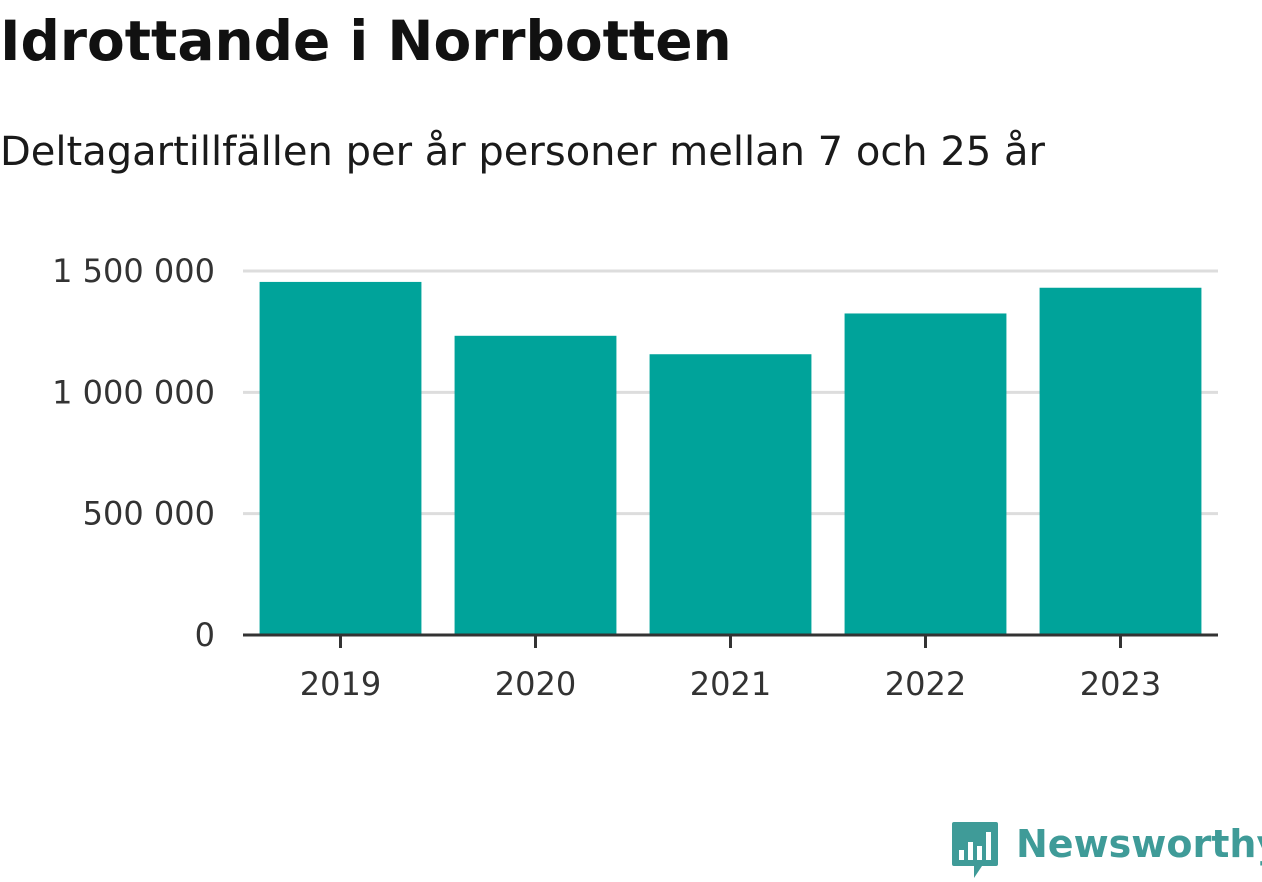 The width and height of the screenshot is (1262, 882). Describe the element at coordinates (1120, 684) in the screenshot. I see `x-tick-label: 2023` at that location.